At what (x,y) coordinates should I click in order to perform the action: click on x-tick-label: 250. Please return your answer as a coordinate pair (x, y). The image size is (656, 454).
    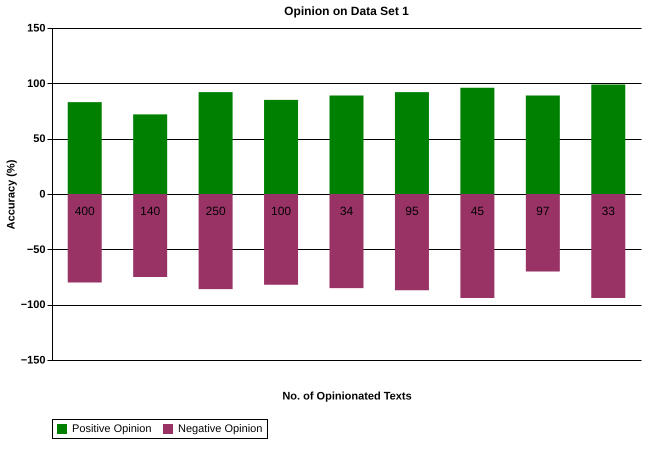
    Looking at the image, I should click on (216, 211).